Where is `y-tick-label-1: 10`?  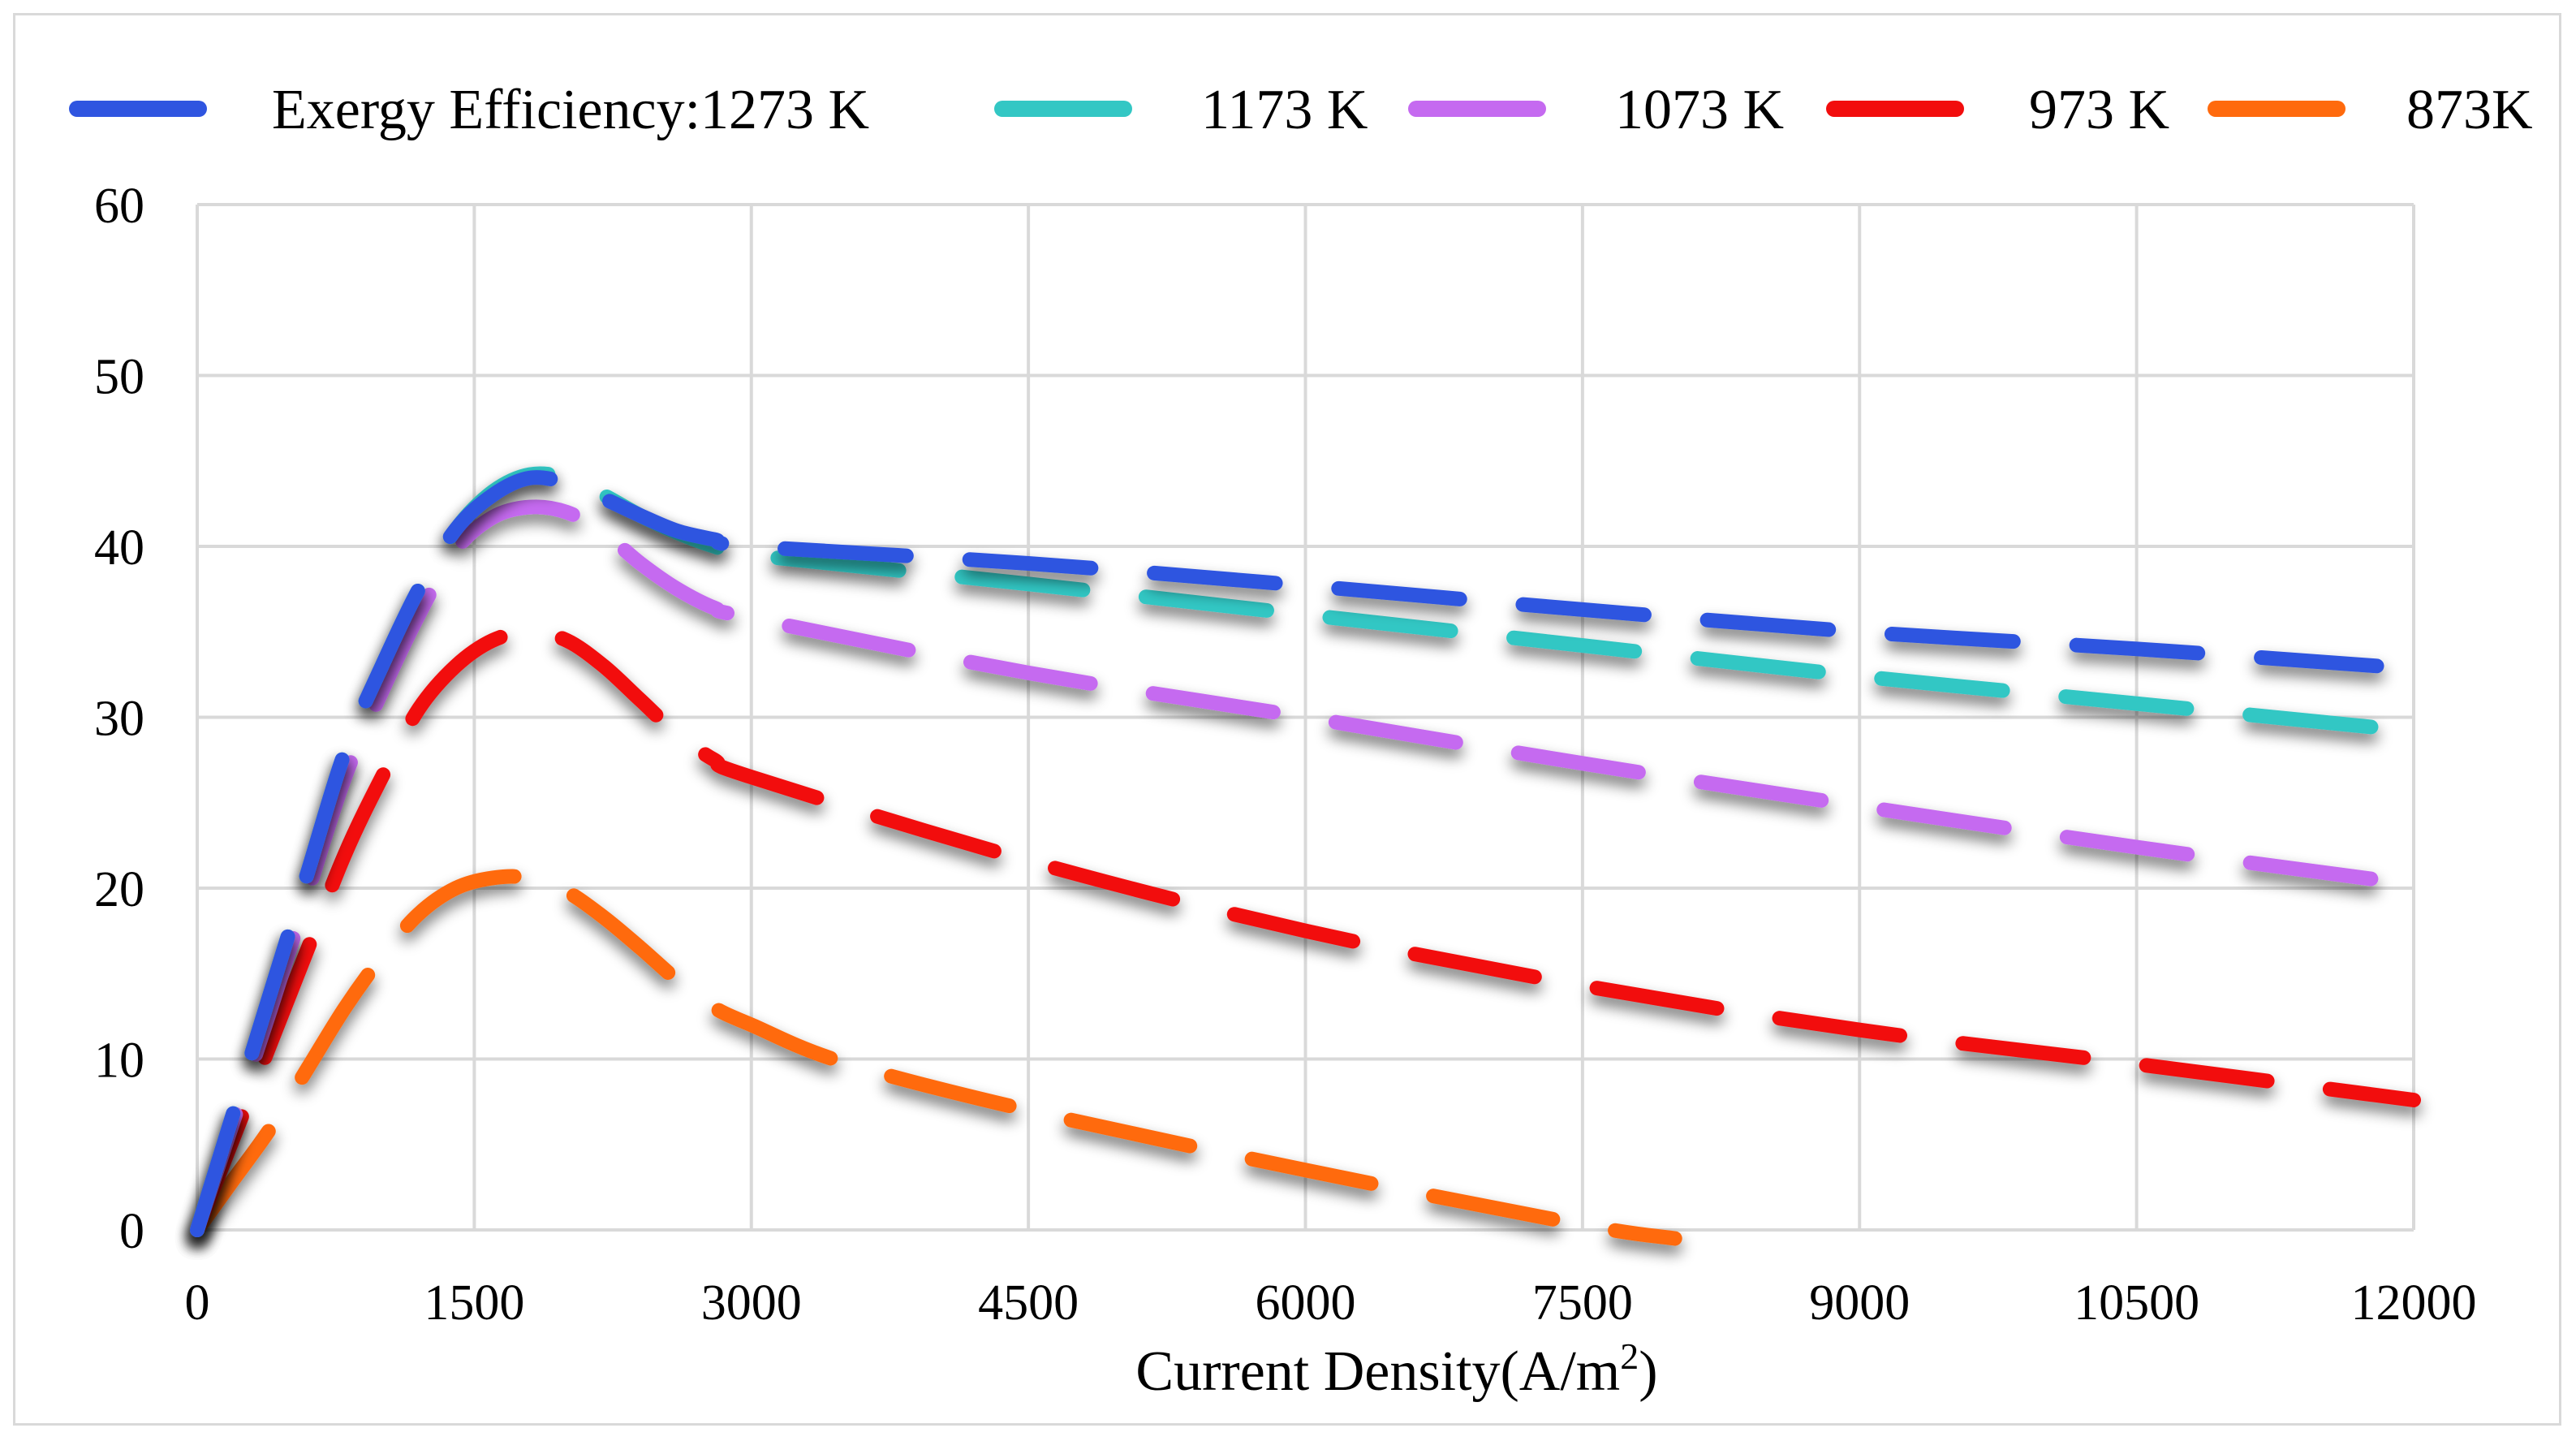
y-tick-label-1: 10 is located at coordinates (119, 1061).